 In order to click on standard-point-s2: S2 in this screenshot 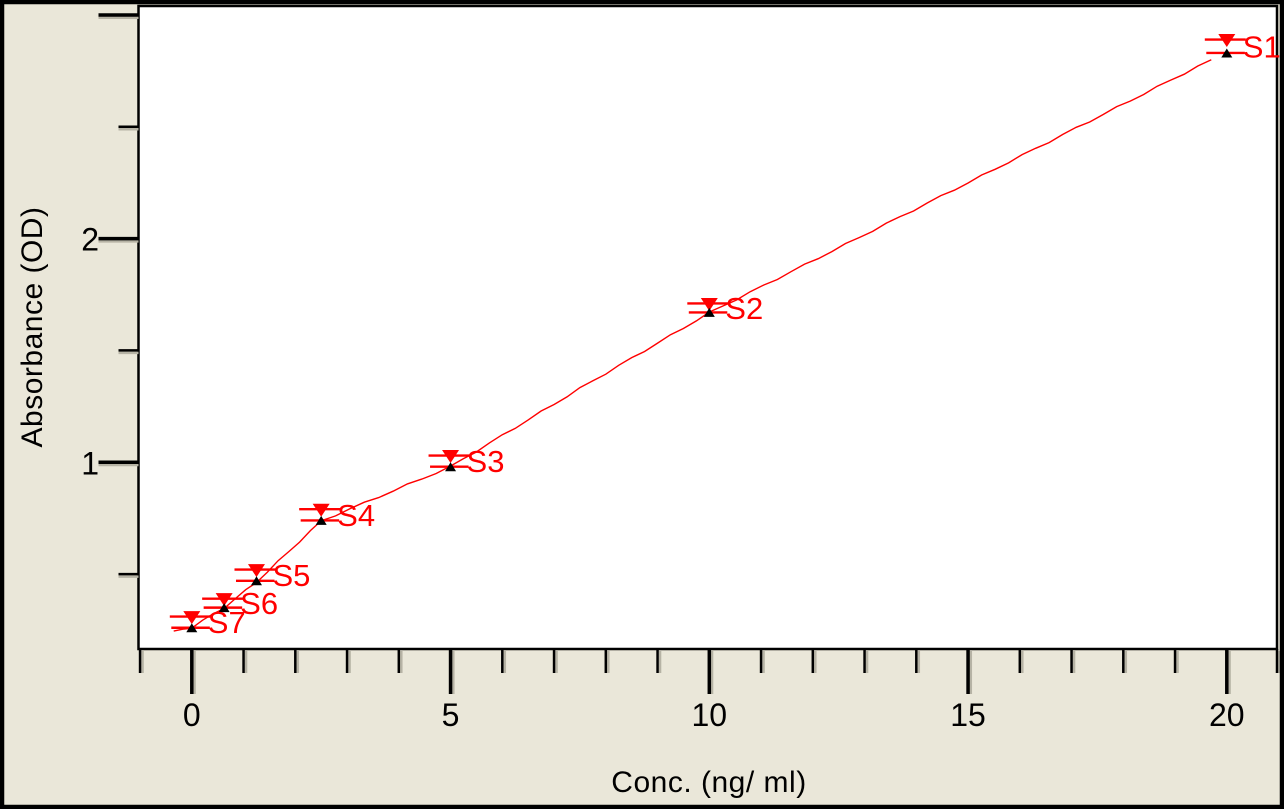, I will do `click(725, 308)`.